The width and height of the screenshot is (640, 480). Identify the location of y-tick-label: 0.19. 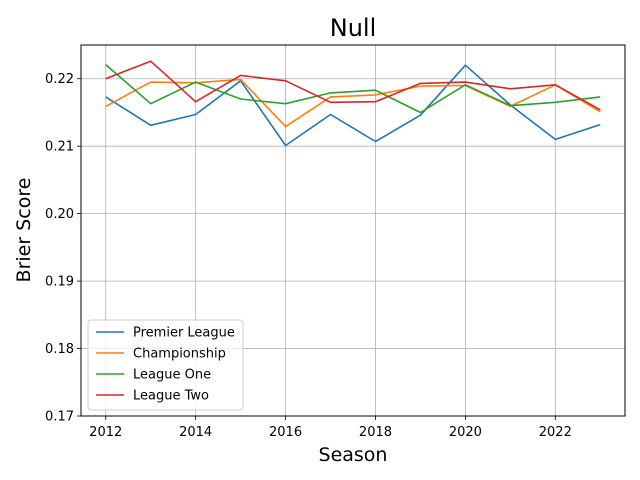
(59, 282).